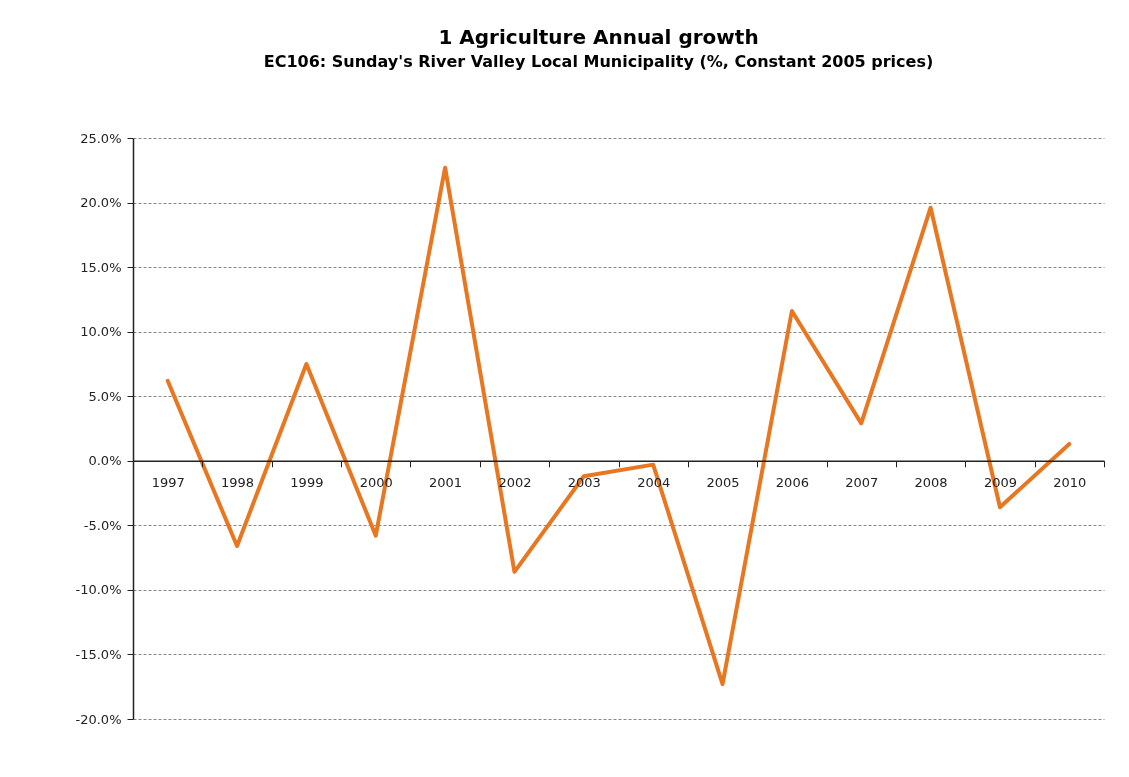 The image size is (1129, 777). I want to click on y-tick-label: -10.0%, so click(98, 590).